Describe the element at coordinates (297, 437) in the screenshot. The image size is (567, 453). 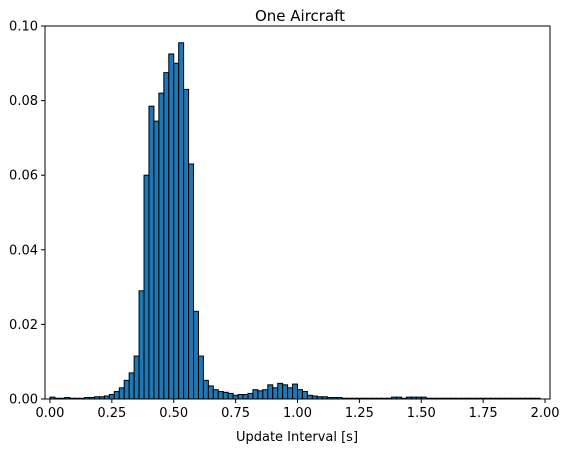
I see `x-axis-label: Update Interval [s]` at that location.